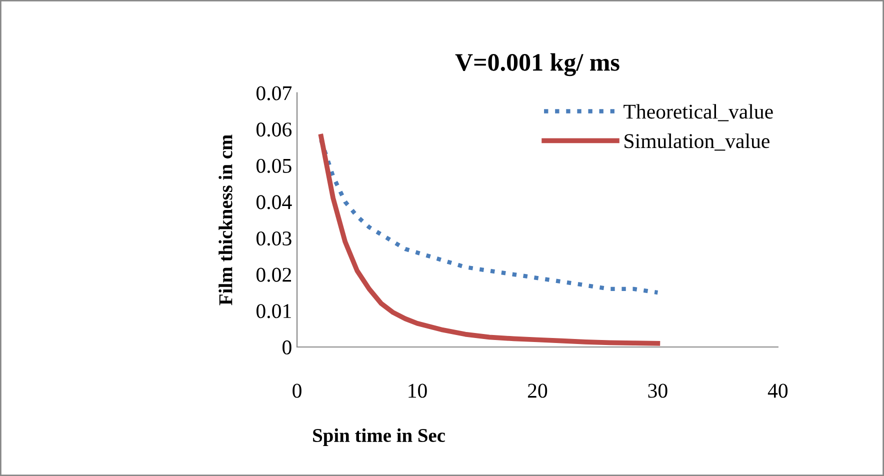  What do you see at coordinates (658, 391) in the screenshot?
I see `x-tick-label: 30` at bounding box center [658, 391].